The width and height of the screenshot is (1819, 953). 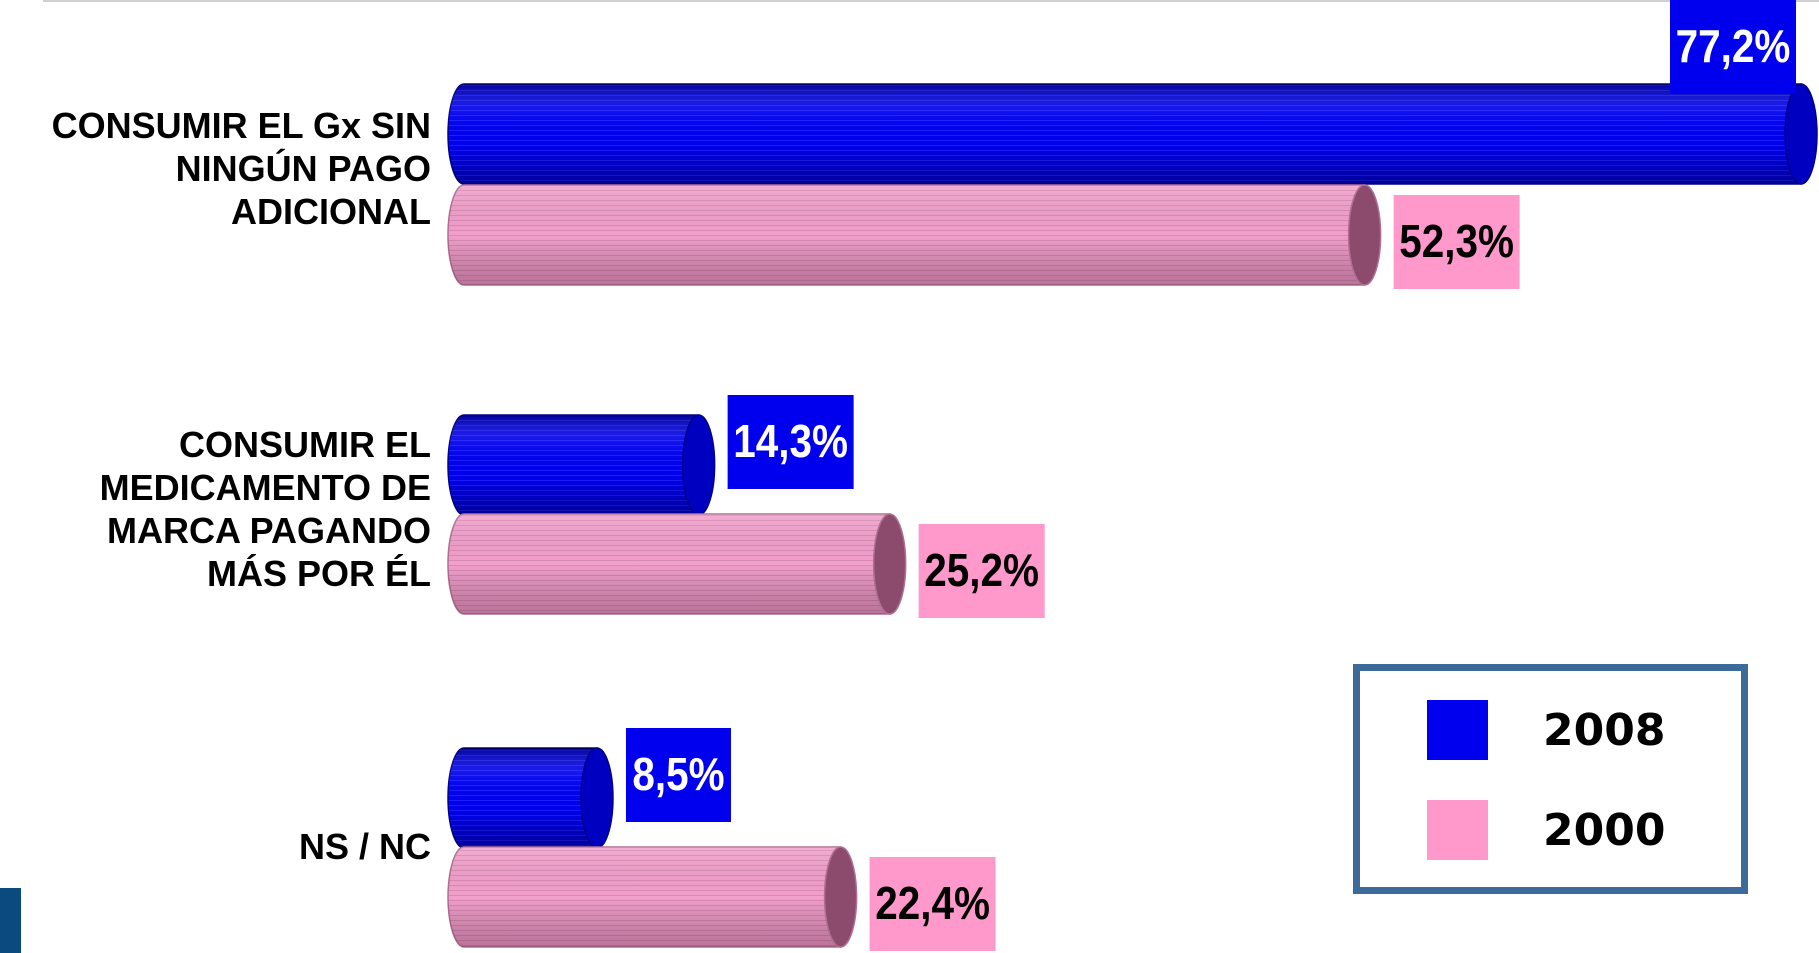 I want to click on value-label: 25,2%, so click(x=981, y=571).